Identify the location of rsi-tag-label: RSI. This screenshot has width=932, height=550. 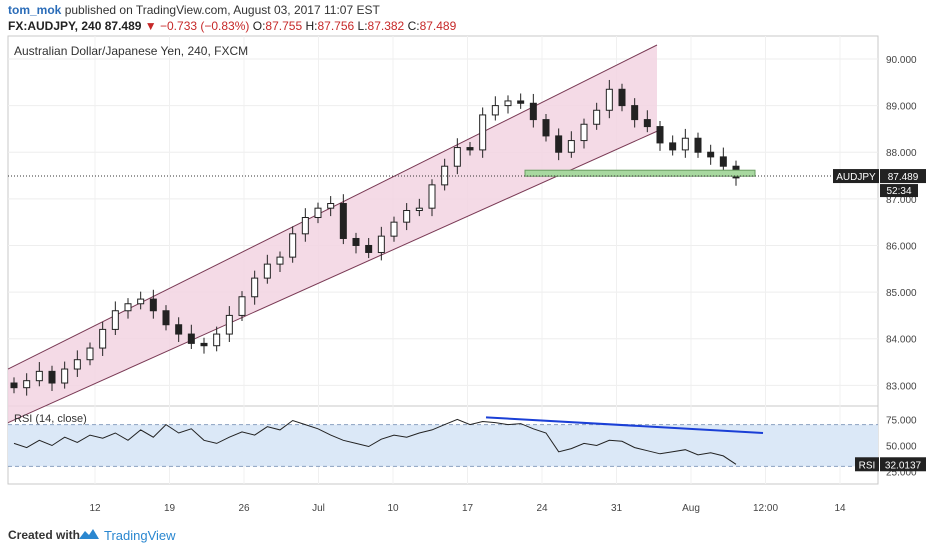
(867, 465).